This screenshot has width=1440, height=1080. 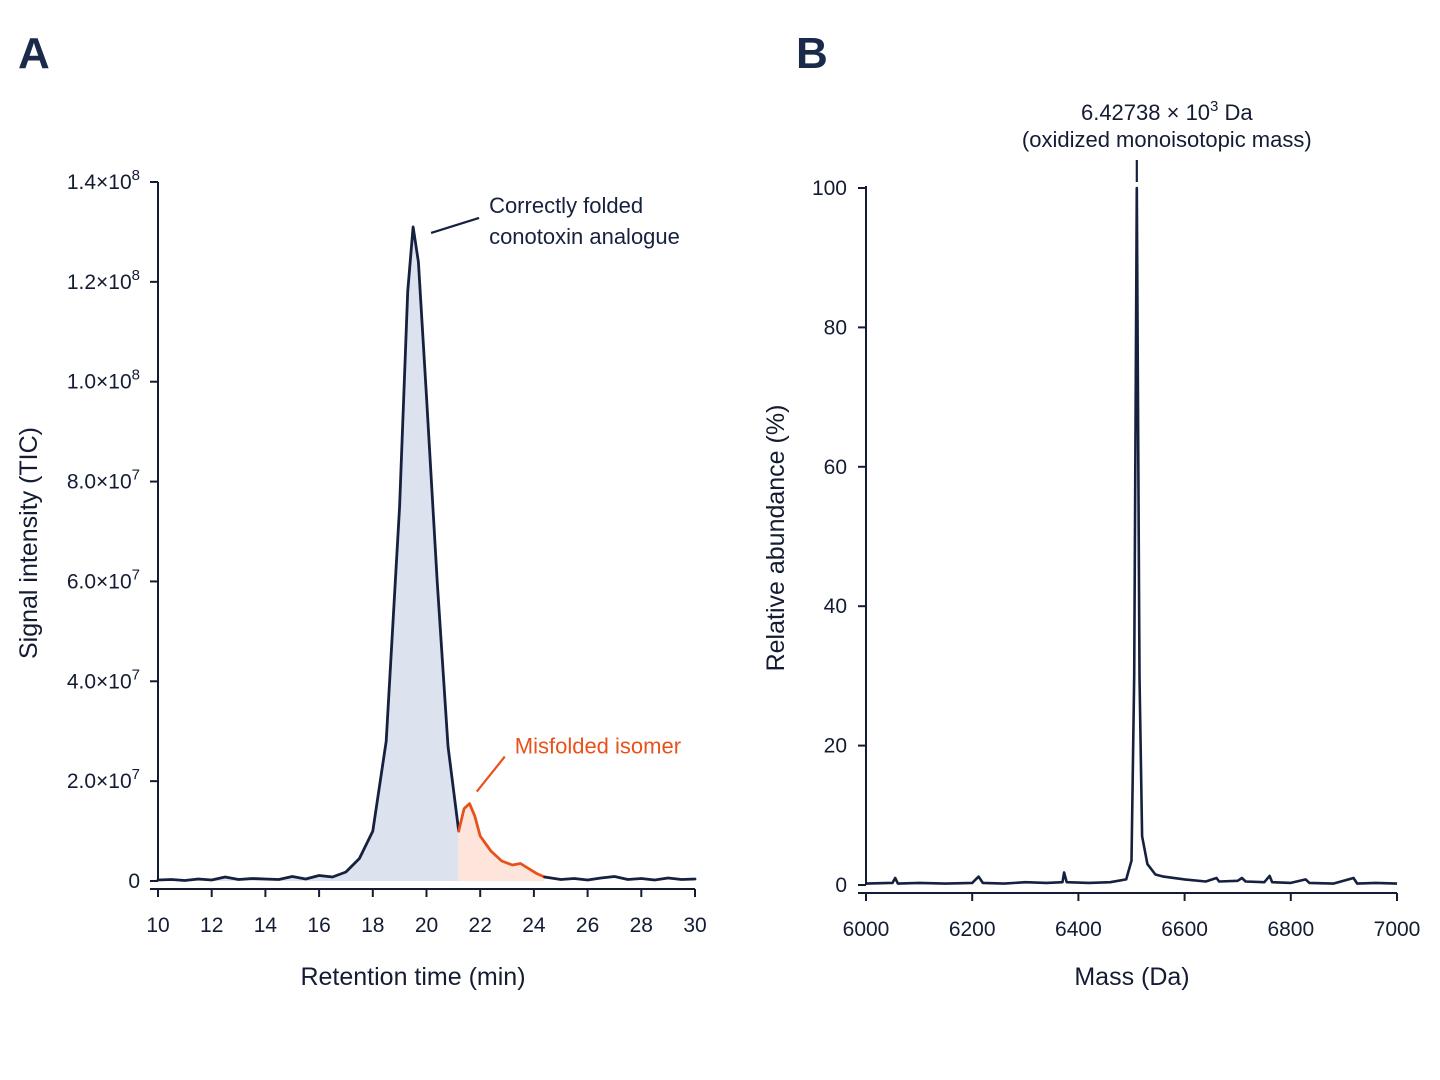 What do you see at coordinates (641, 925) in the screenshot?
I see `chart-a-x-tick-label: 28` at bounding box center [641, 925].